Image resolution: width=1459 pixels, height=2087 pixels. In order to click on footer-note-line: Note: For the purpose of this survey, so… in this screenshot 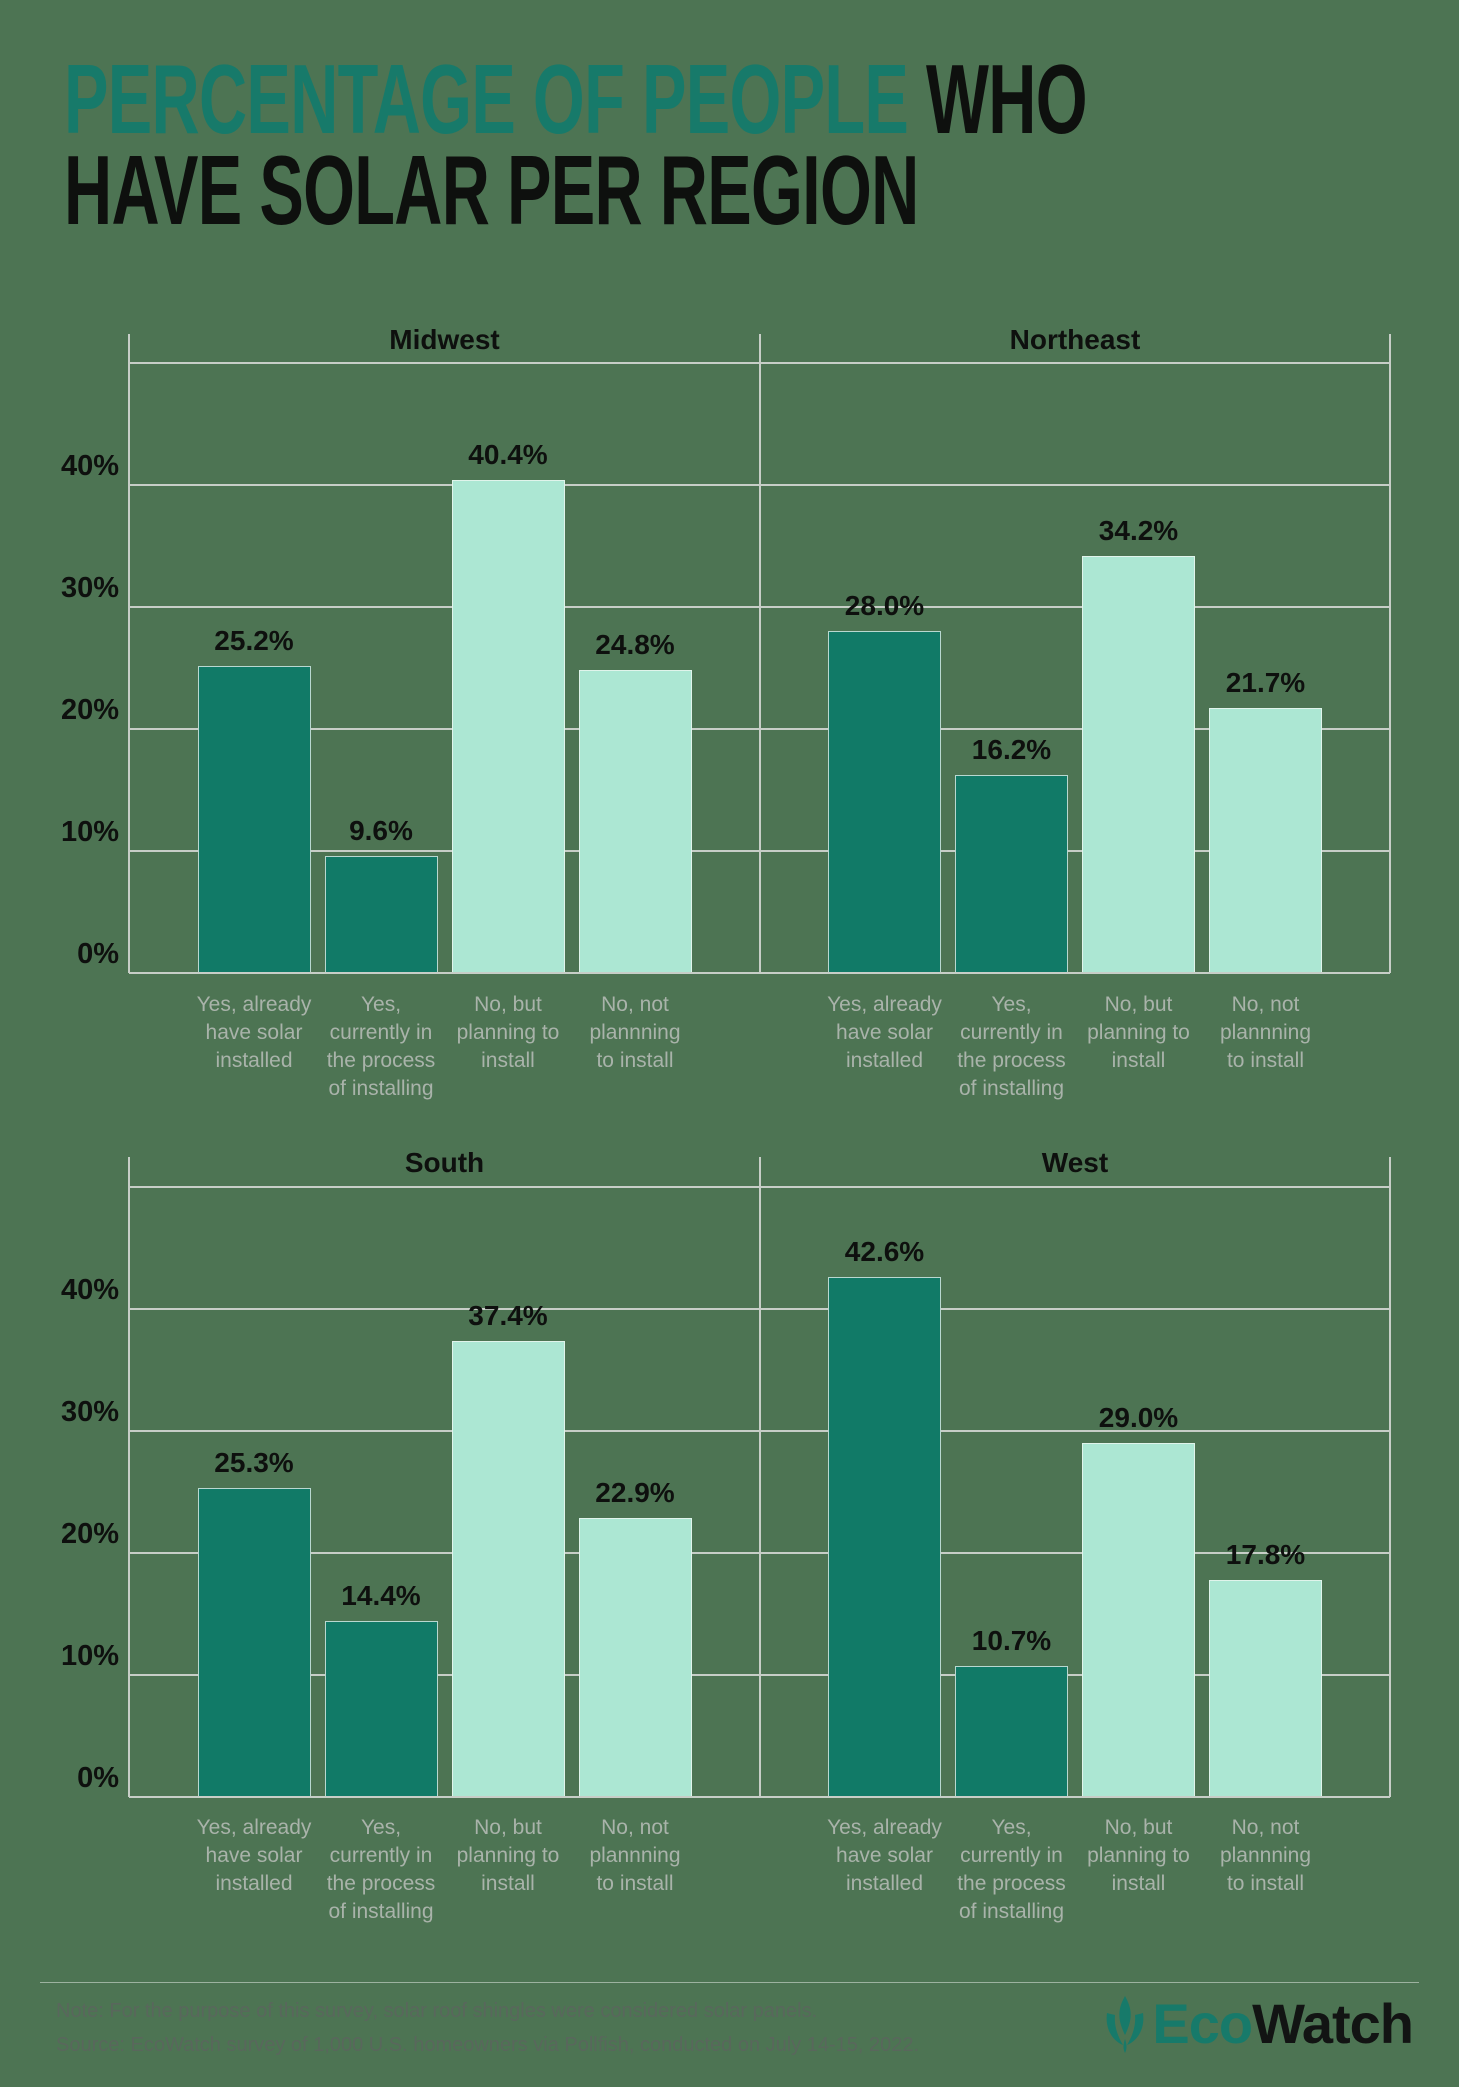, I will do `click(437, 2011)`.